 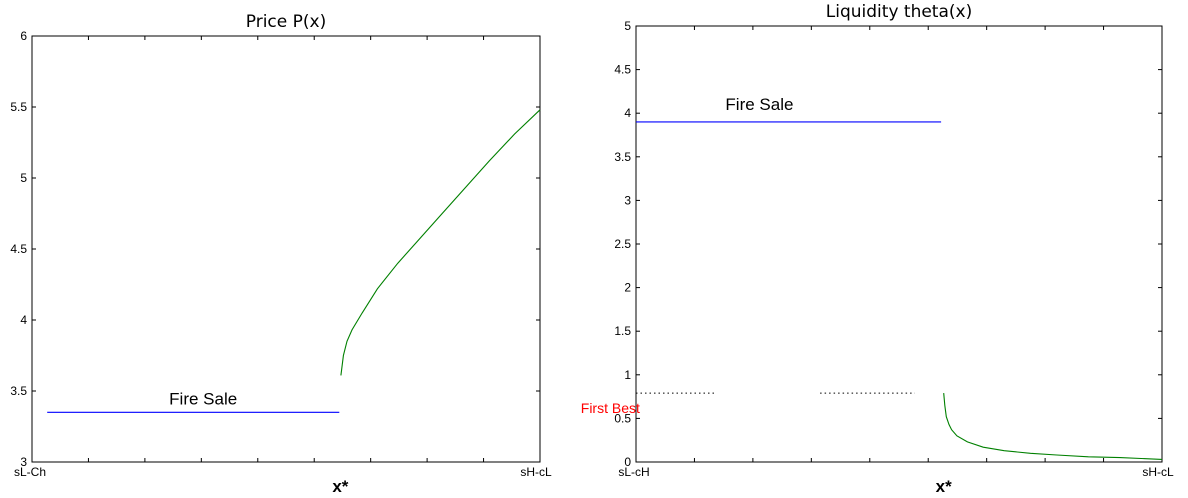 I want to click on y-tick-label: 1, so click(x=627, y=375).